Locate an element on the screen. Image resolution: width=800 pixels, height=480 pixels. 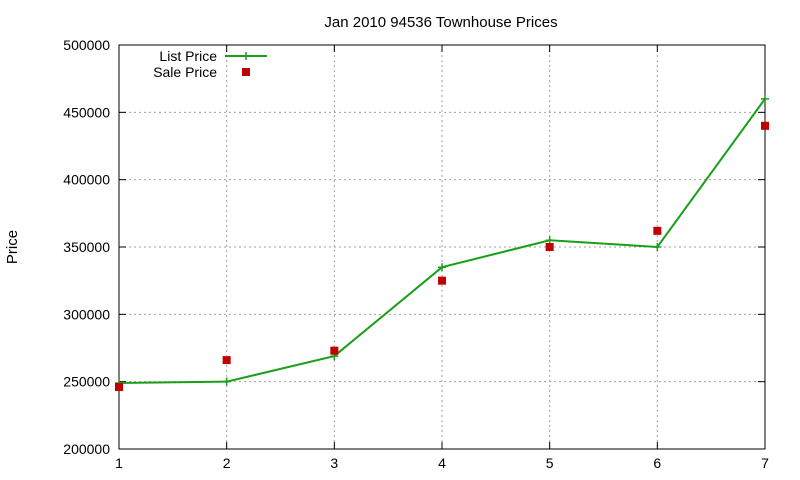
legend-label-list-price: List Price is located at coordinates (188, 56).